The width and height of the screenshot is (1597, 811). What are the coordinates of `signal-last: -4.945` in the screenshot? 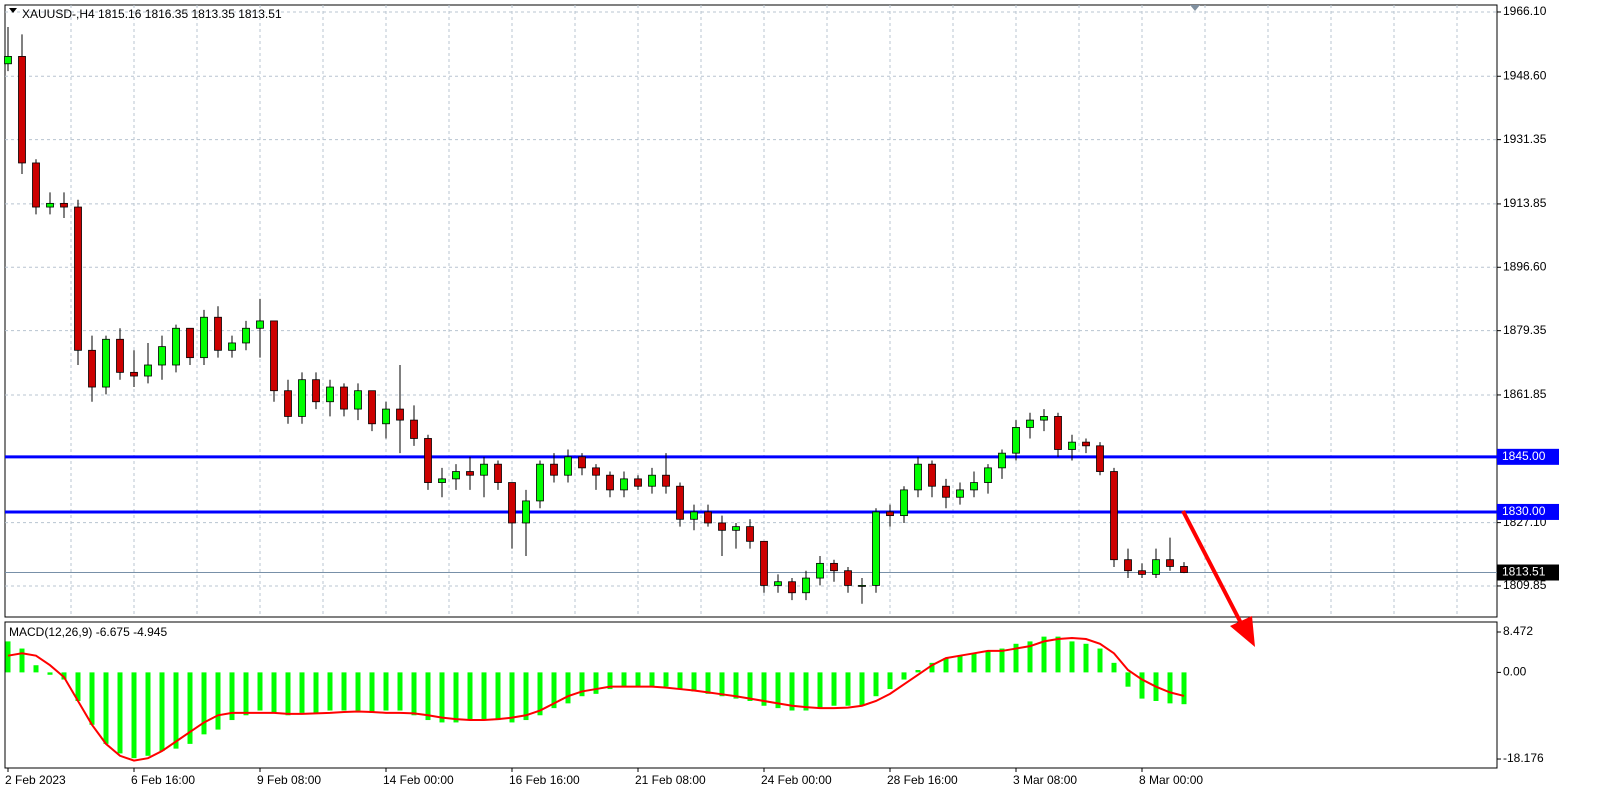 It's located at (150, 632).